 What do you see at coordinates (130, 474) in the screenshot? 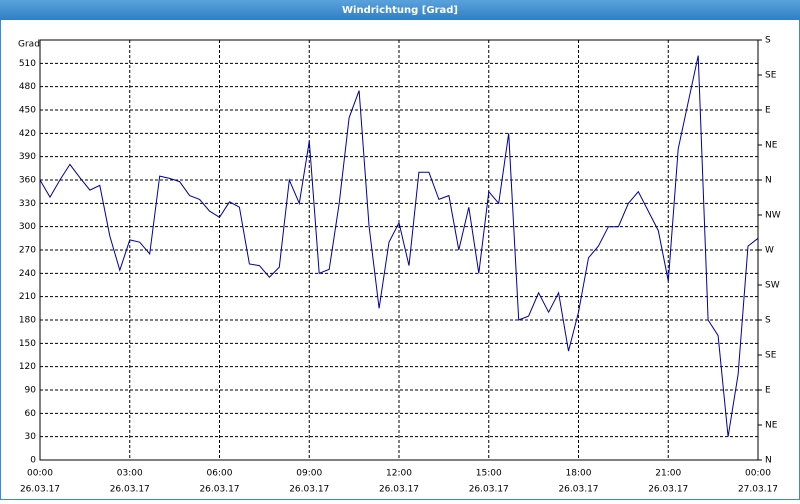
I see `x-tick-label: 03:00` at bounding box center [130, 474].